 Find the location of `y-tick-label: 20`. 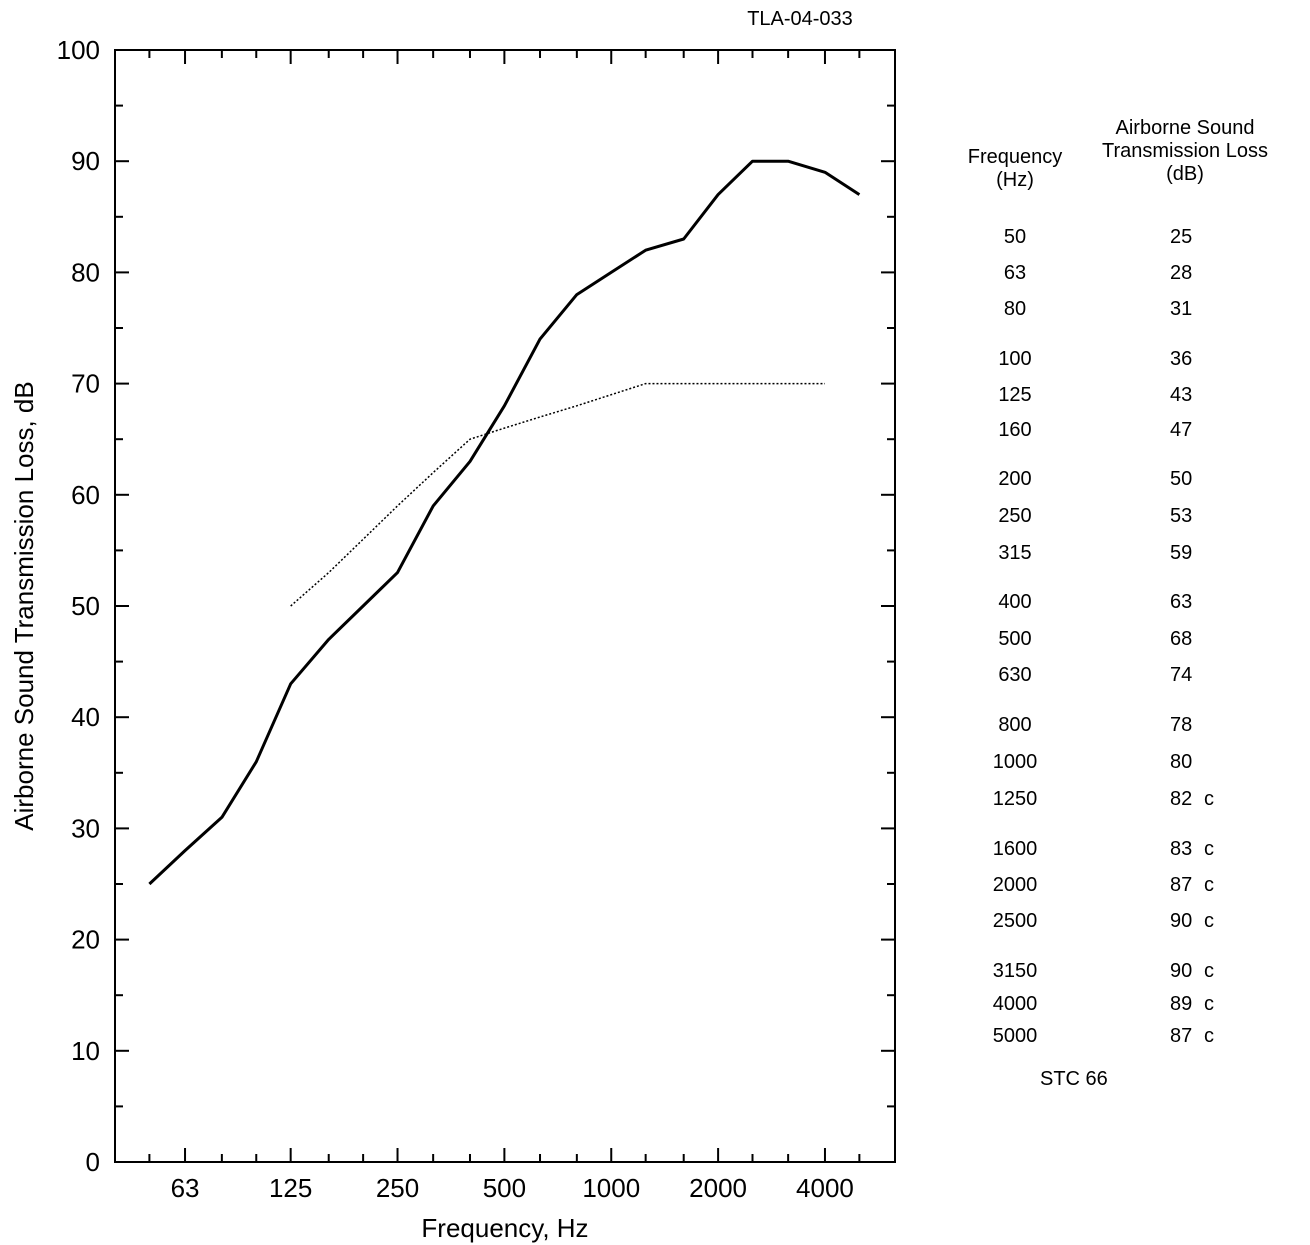

y-tick-label: 20 is located at coordinates (85, 940).